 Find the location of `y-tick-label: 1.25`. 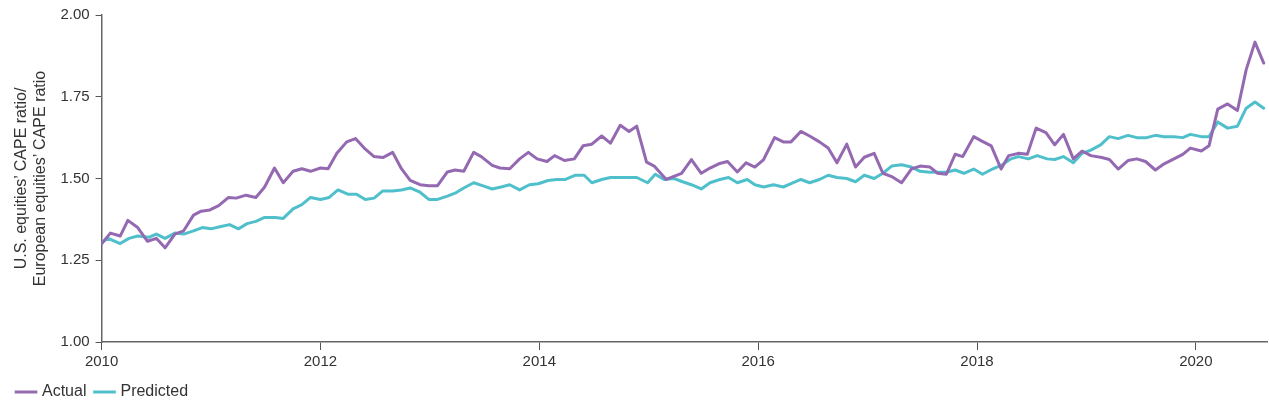

y-tick-label: 1.25 is located at coordinates (75, 259).